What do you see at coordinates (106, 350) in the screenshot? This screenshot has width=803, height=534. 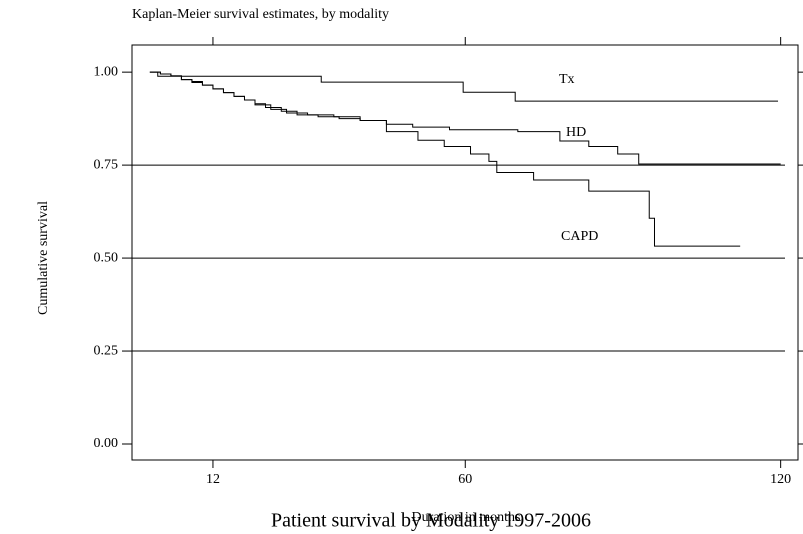 I see `y-tick-label: 0.25` at bounding box center [106, 350].